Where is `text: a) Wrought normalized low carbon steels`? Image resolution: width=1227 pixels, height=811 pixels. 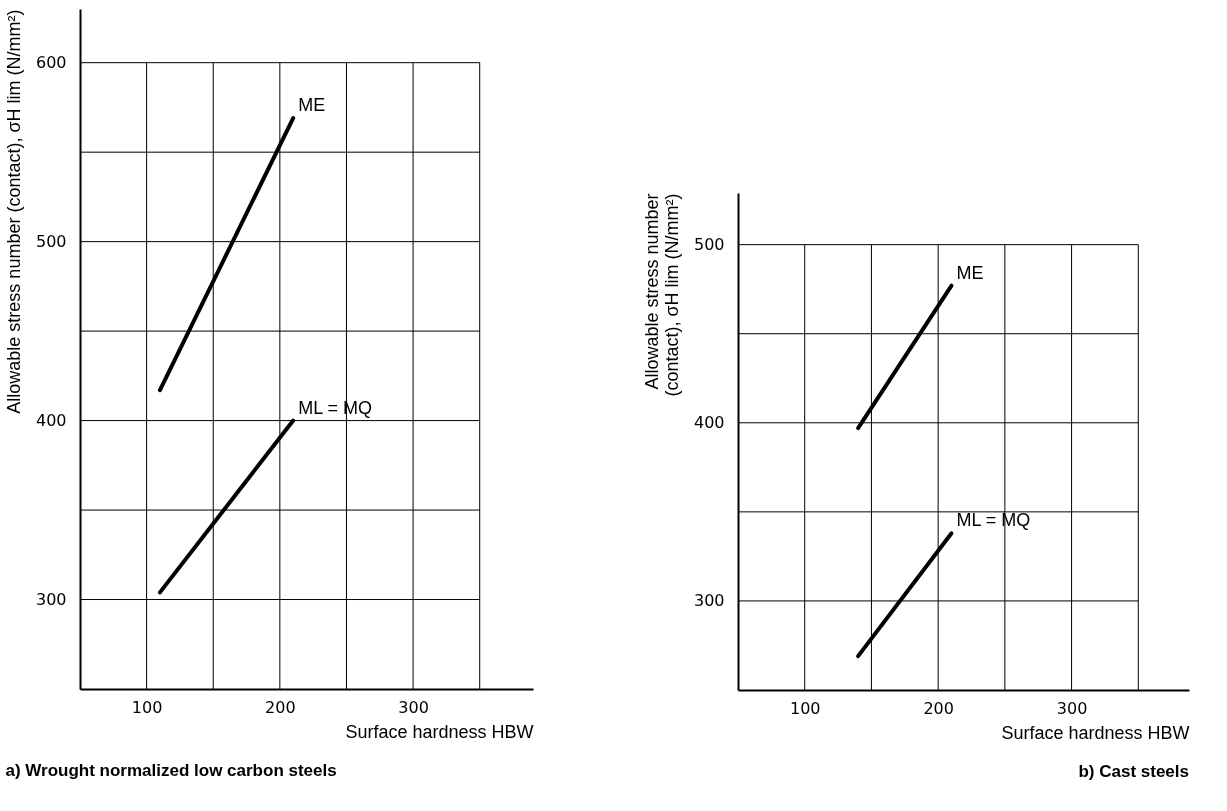 text: a) Wrought normalized low carbon steels is located at coordinates (171, 770).